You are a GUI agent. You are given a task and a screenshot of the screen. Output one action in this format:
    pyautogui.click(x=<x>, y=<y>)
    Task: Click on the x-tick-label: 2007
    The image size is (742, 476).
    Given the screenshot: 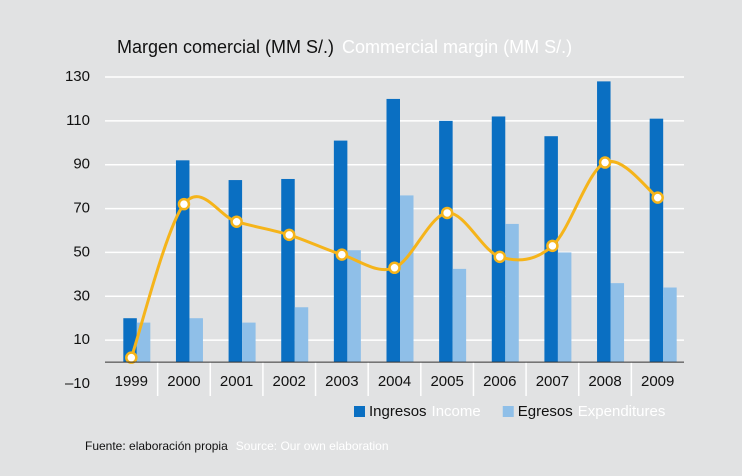 What is the action you would take?
    pyautogui.click(x=552, y=381)
    